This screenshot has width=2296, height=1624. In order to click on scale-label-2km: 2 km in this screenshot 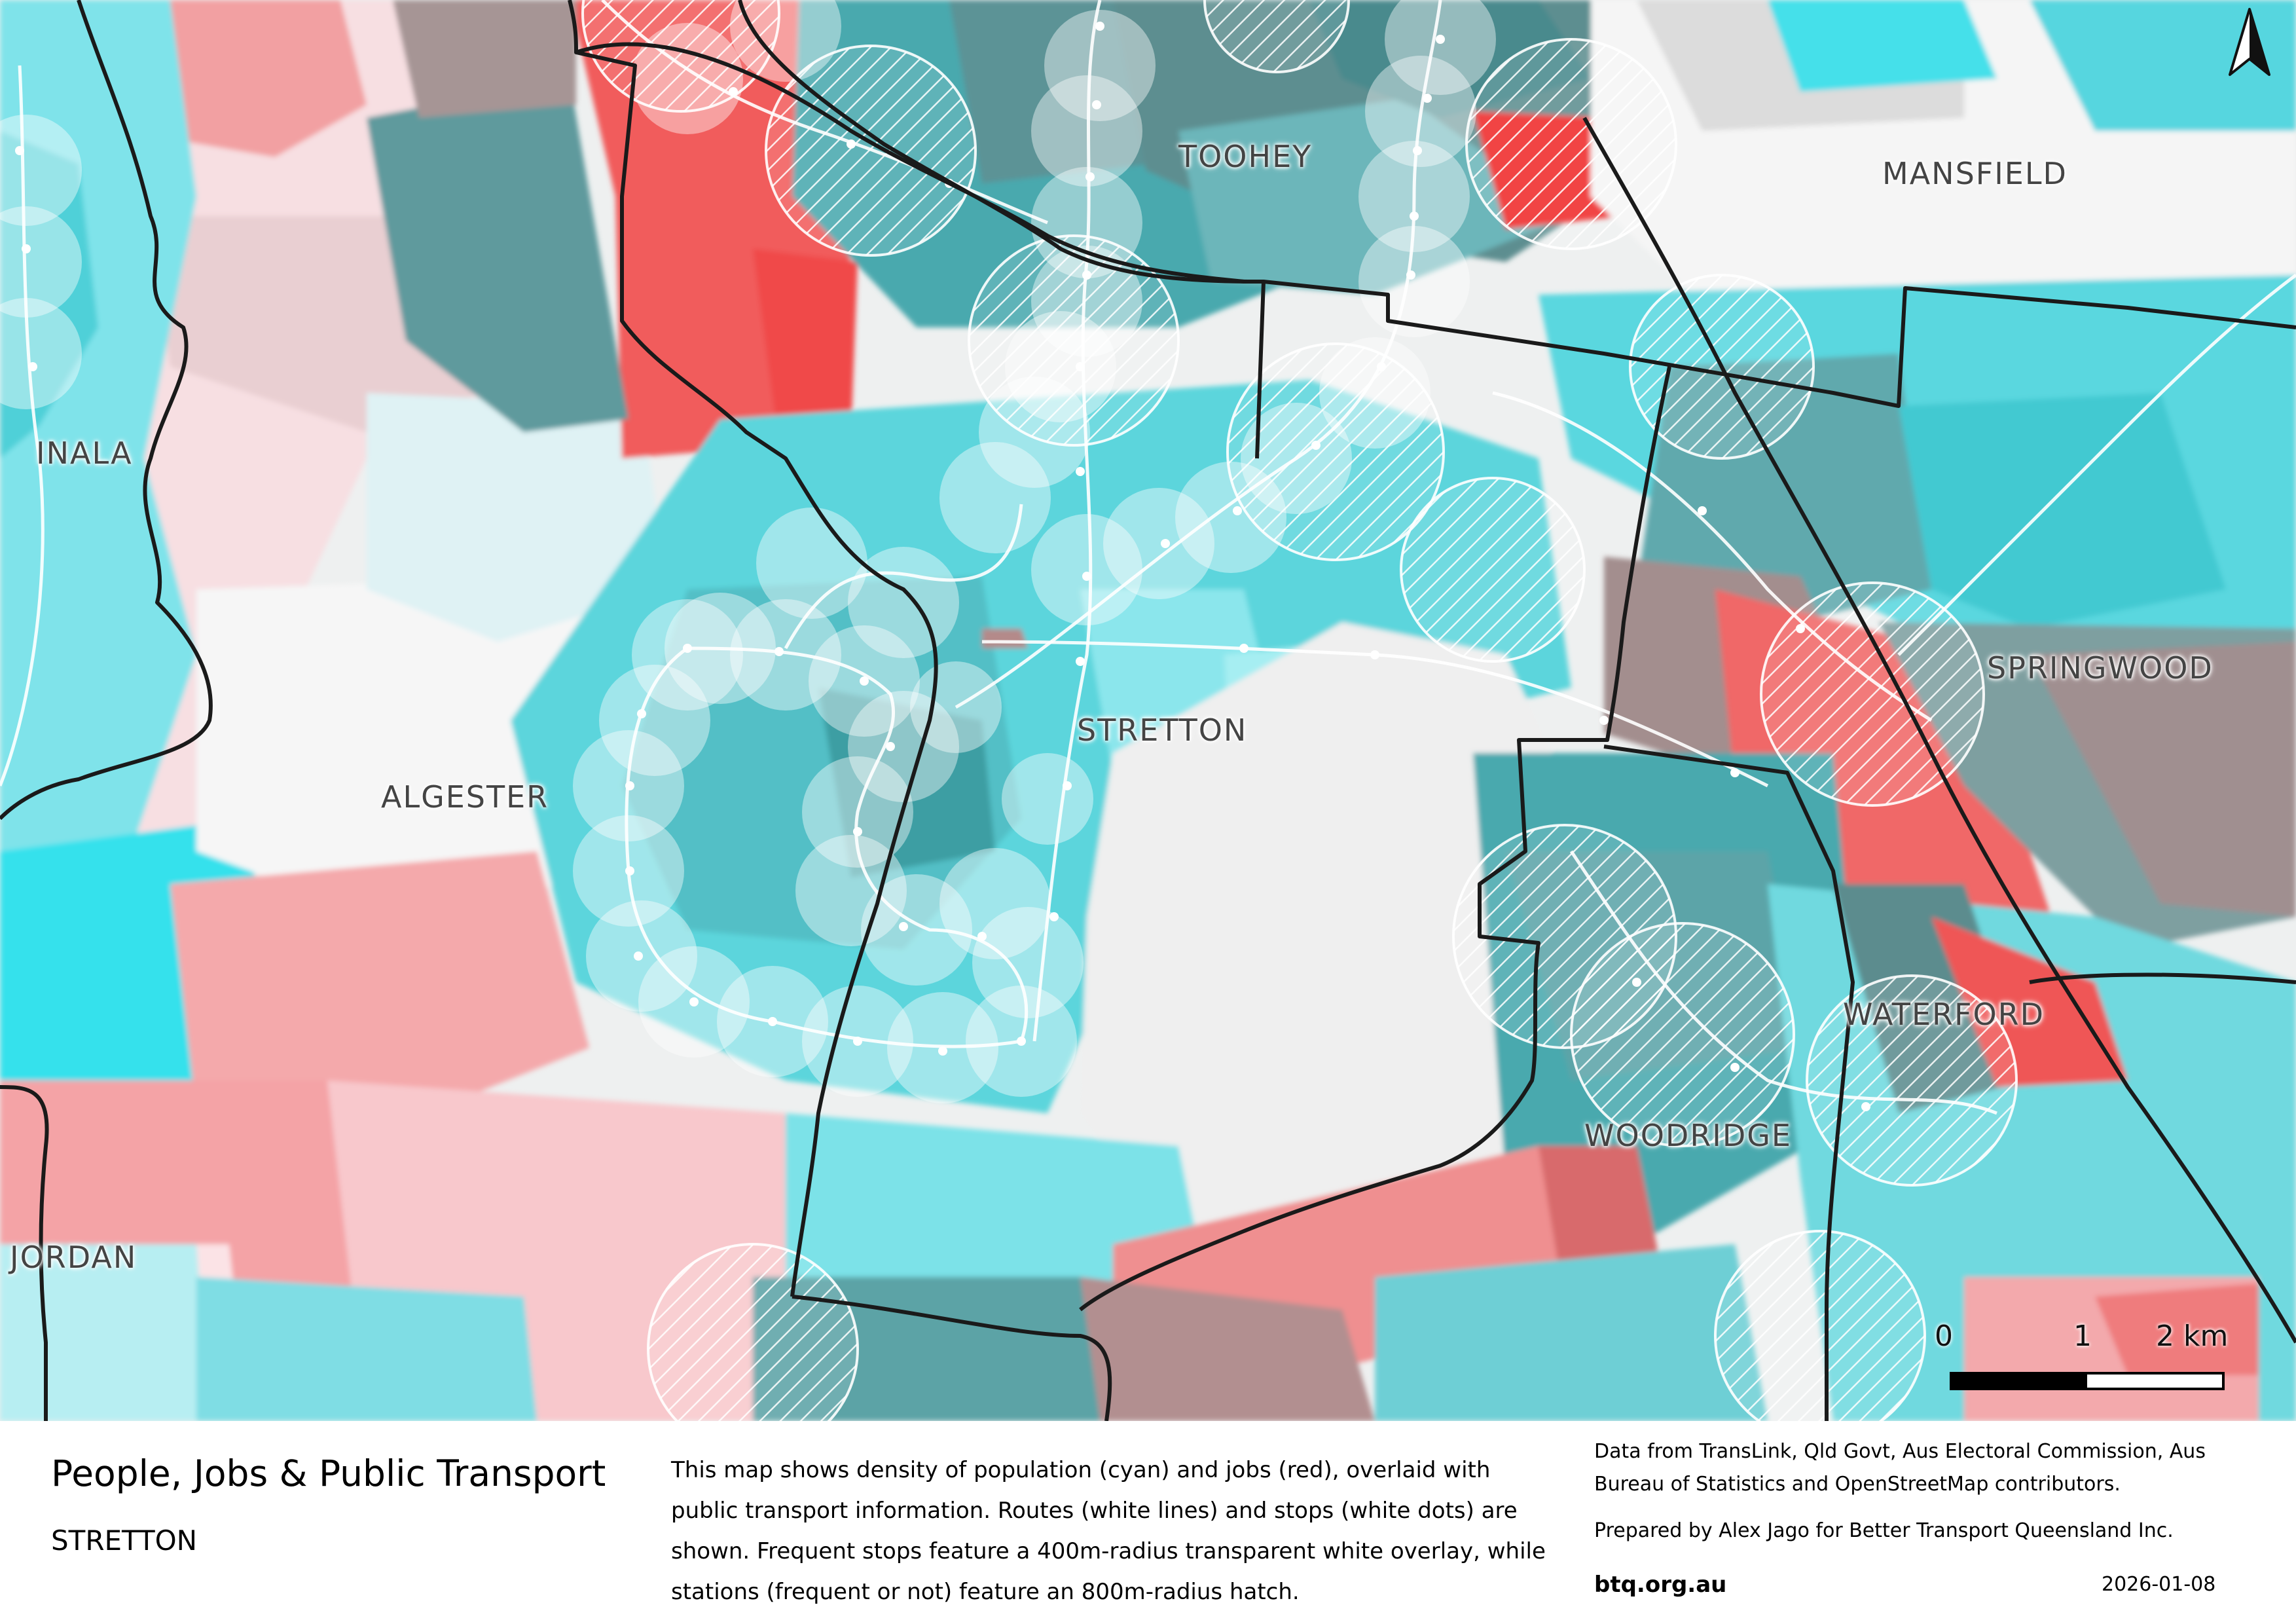, I will do `click(2192, 1336)`.